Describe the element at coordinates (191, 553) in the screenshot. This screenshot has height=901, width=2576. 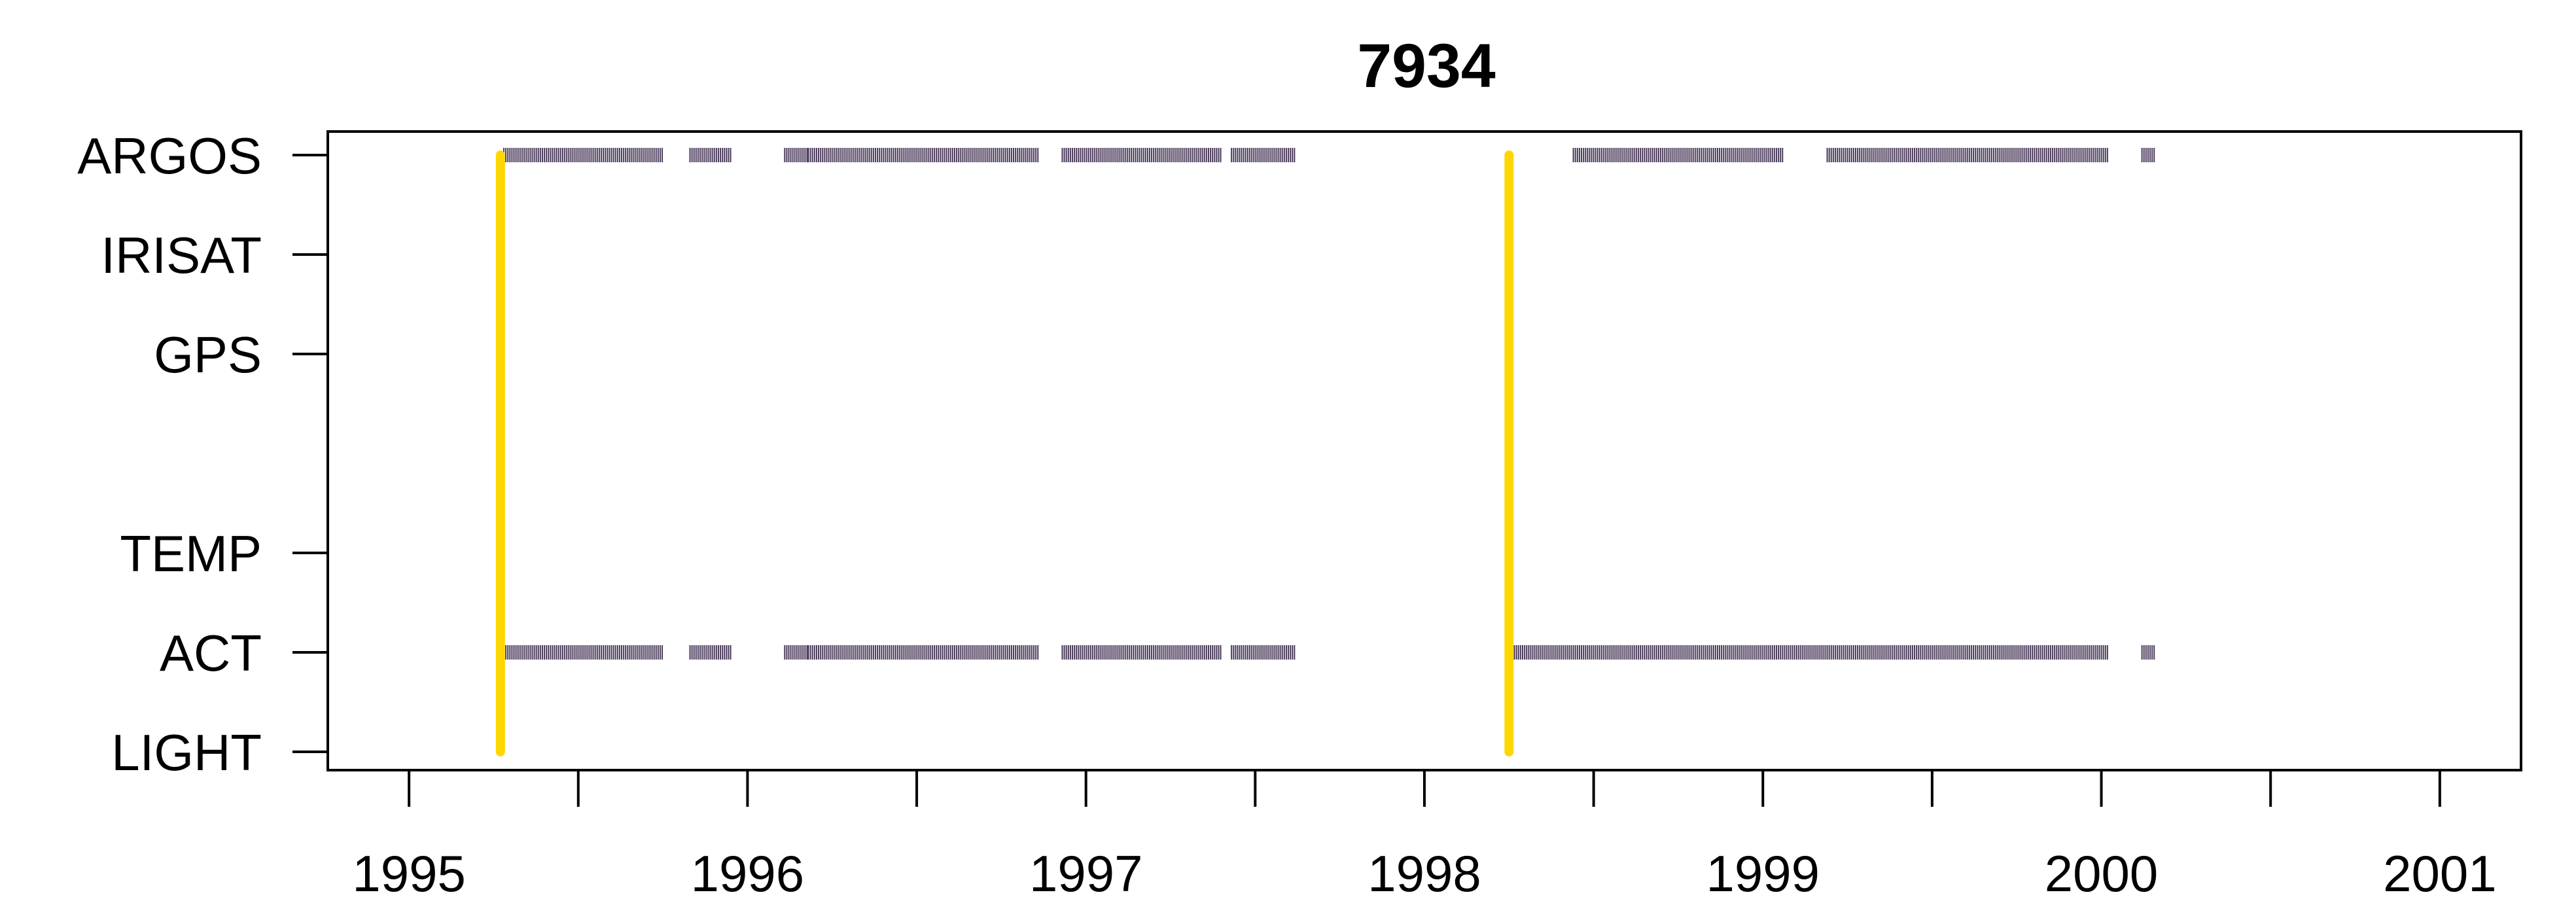
I see `y-tick-label-temp: TEMP` at that location.